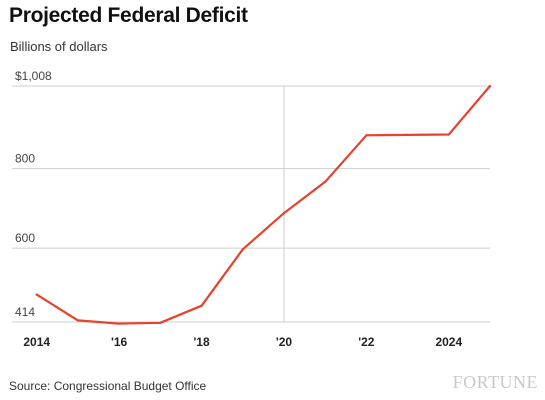 The width and height of the screenshot is (545, 400). Describe the element at coordinates (495, 382) in the screenshot. I see `brand-logo: FORTUNE` at that location.